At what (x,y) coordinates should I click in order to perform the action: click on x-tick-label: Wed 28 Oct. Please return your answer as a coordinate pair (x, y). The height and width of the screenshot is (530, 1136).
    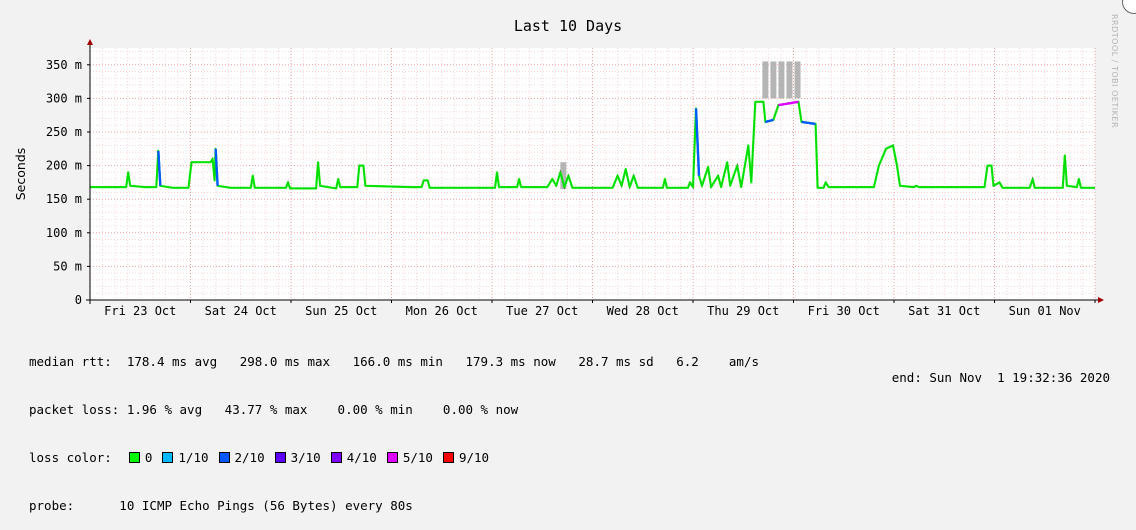
    Looking at the image, I should click on (643, 311).